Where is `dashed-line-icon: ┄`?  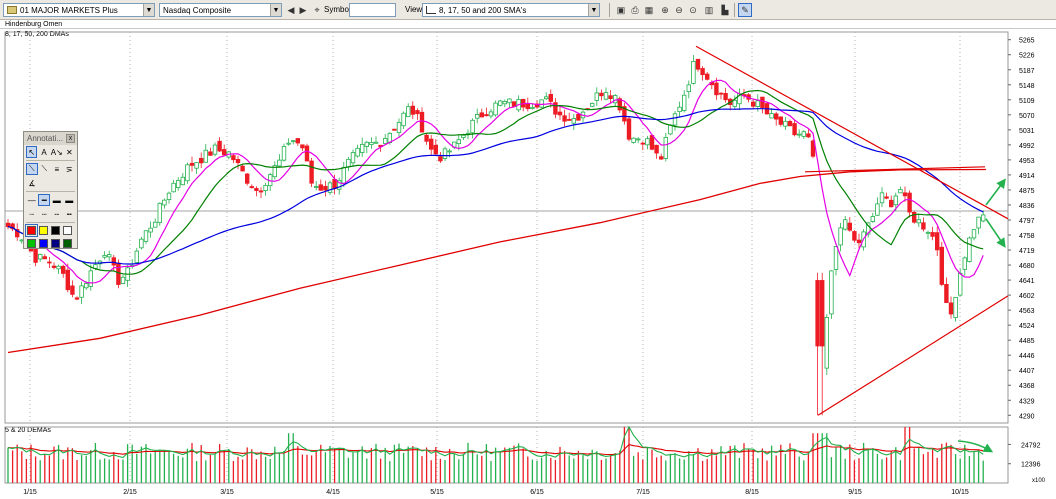 dashed-line-icon: ┄ is located at coordinates (44, 214).